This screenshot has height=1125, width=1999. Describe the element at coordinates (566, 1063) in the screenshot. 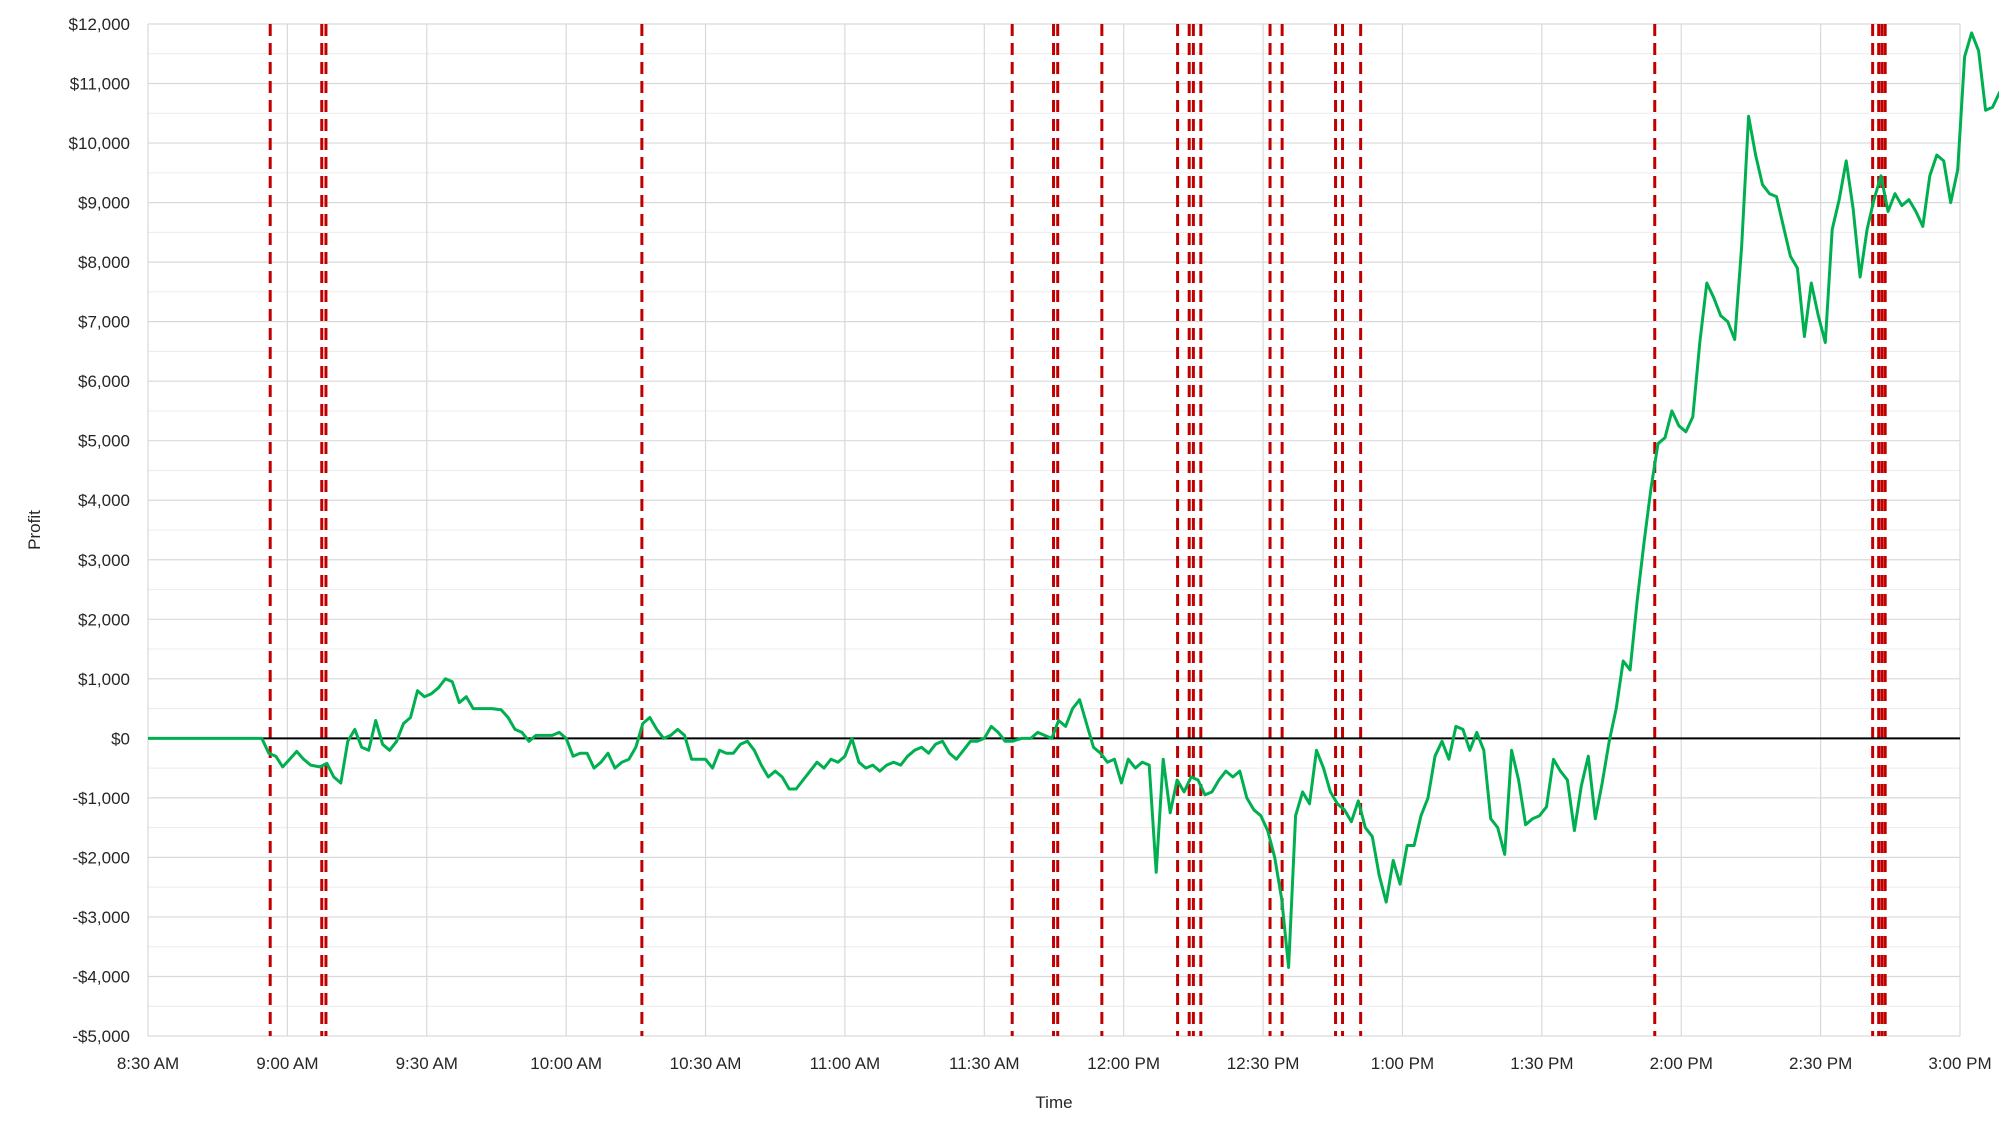

I see `x-tick-label: 10:00 AM` at that location.